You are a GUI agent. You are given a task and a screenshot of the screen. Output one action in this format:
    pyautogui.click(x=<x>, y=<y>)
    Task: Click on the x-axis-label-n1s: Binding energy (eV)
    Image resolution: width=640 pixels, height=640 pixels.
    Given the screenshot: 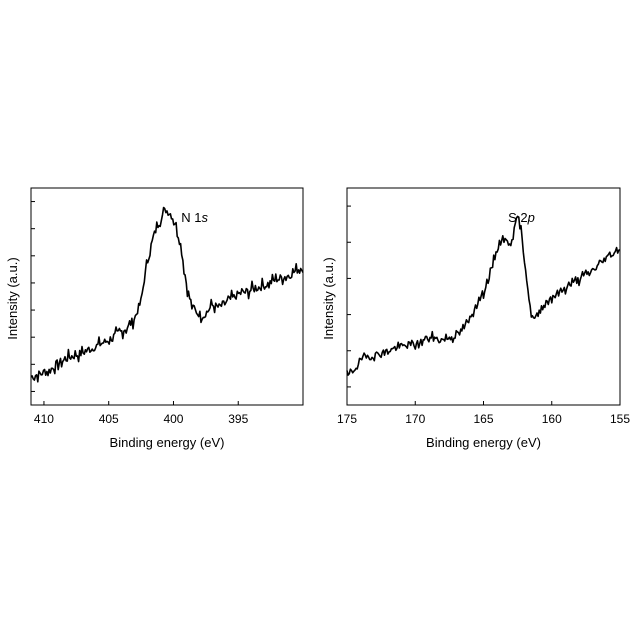 What is the action you would take?
    pyautogui.click(x=167, y=442)
    